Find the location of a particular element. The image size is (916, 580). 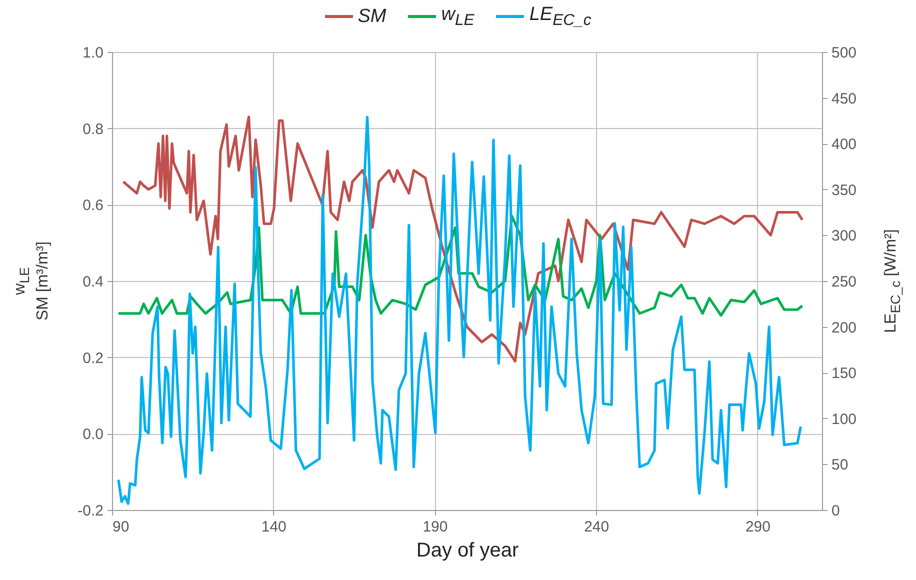

y2-tick-label: 200 is located at coordinates (844, 327).